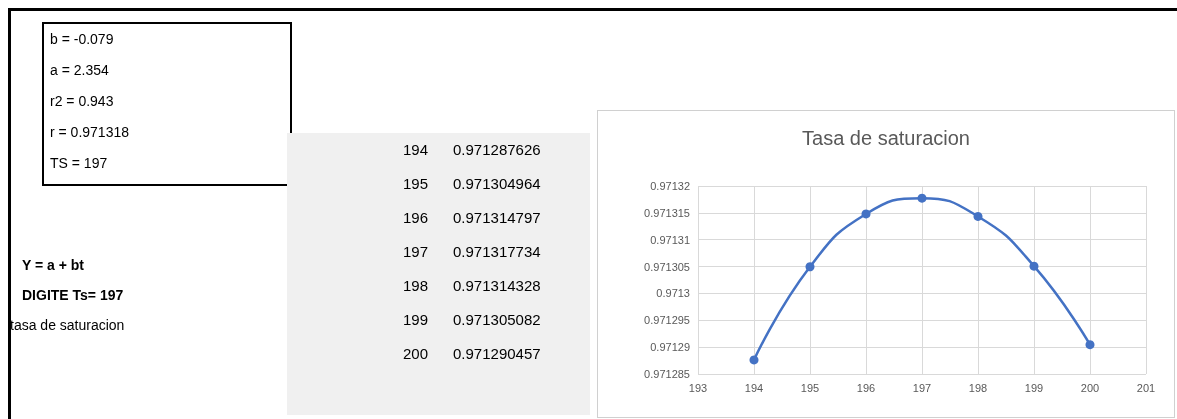 The image size is (1177, 419). What do you see at coordinates (866, 387) in the screenshot?
I see `x-tick-label: 196` at bounding box center [866, 387].